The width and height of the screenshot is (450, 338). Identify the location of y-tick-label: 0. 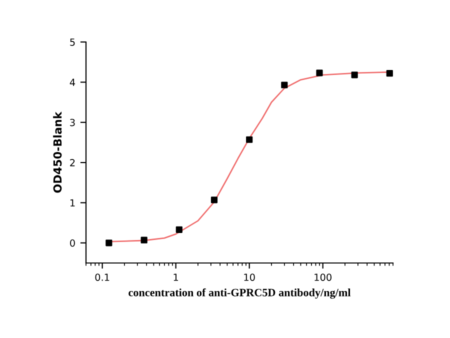
(72, 243).